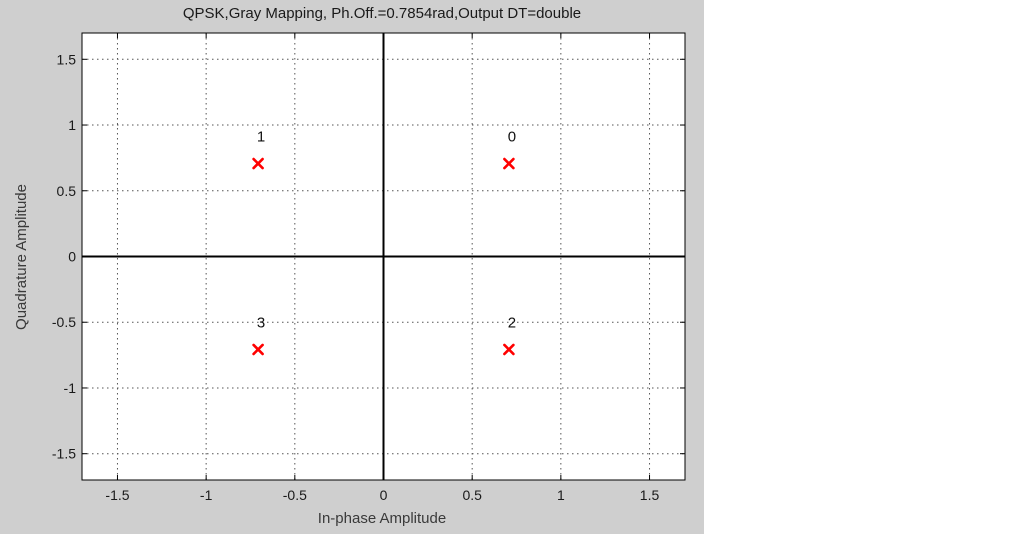  Describe the element at coordinates (258, 335) in the screenshot. I see `constellation-point: 3` at that location.